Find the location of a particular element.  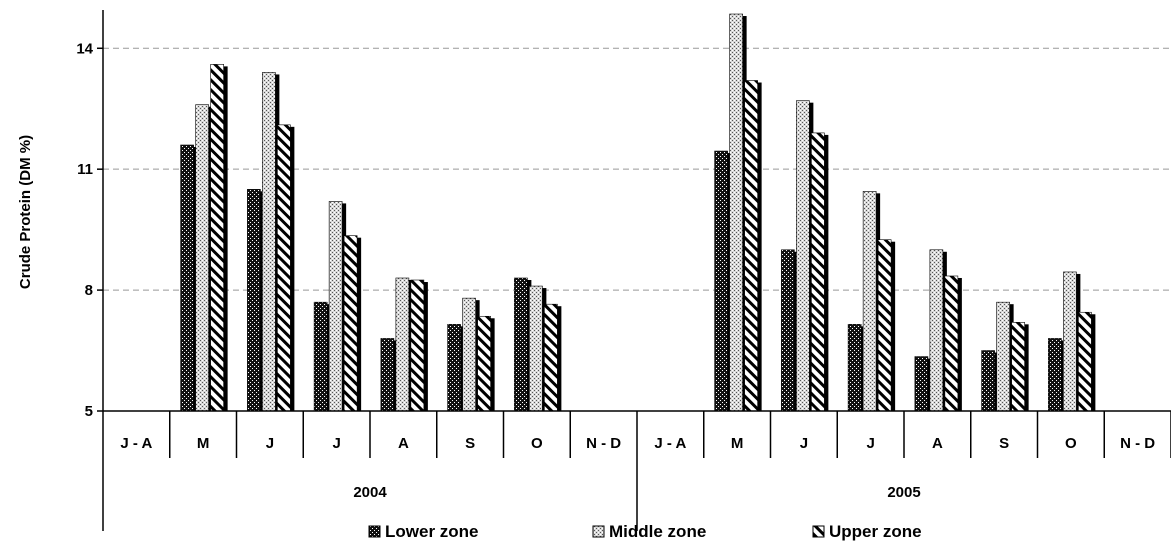

y-tick-label: 11 is located at coordinates (85, 169).